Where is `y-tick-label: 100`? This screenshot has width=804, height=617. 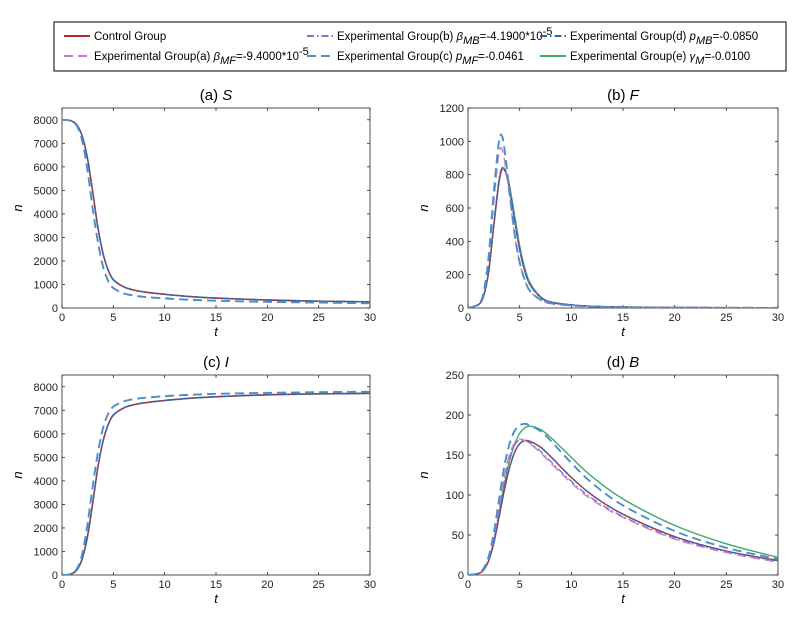 y-tick-label: 100 is located at coordinates (455, 496).